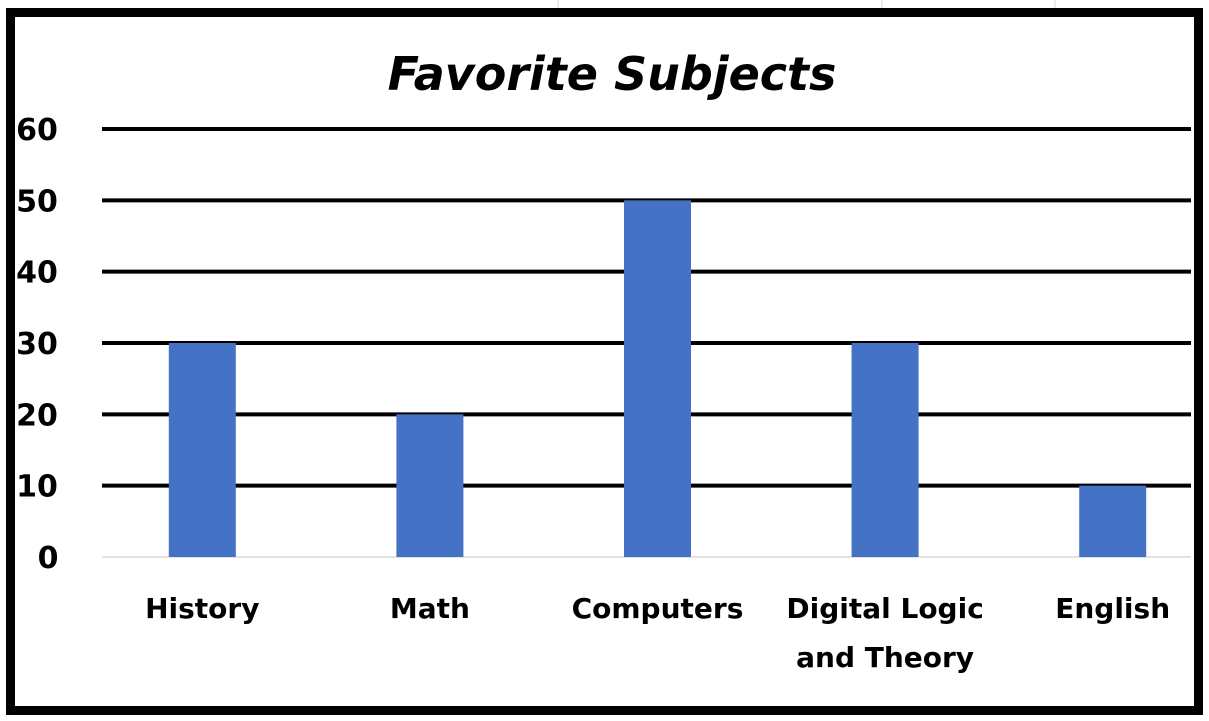 This screenshot has width=1209, height=721. I want to click on y-tick-label: 50, so click(37, 201).